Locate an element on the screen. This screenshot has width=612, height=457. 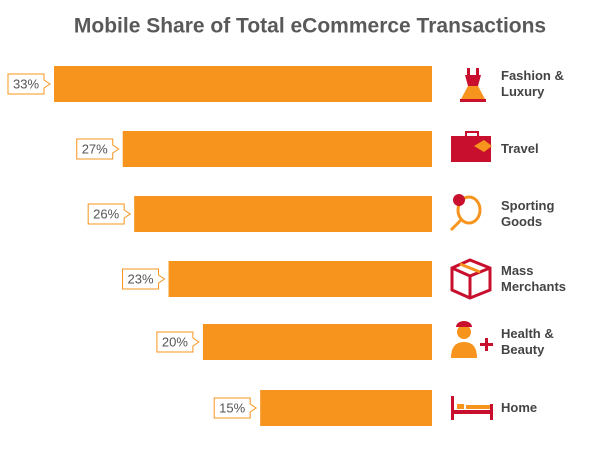
category-label: Home is located at coordinates (519, 407).